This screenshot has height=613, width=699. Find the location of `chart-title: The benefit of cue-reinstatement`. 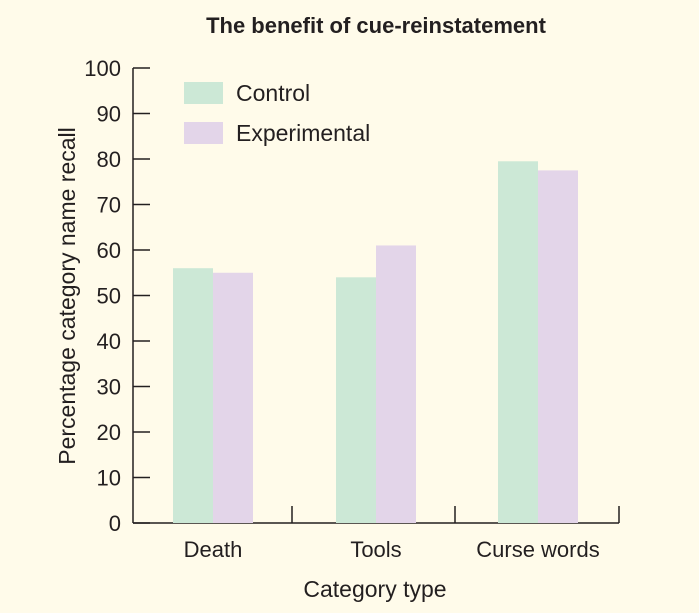

chart-title: The benefit of cue-reinstatement is located at coordinates (376, 25).